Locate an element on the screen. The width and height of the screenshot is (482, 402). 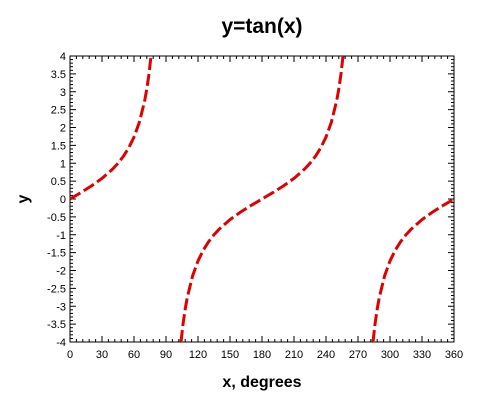
x-tick-label: 210 is located at coordinates (294, 355).